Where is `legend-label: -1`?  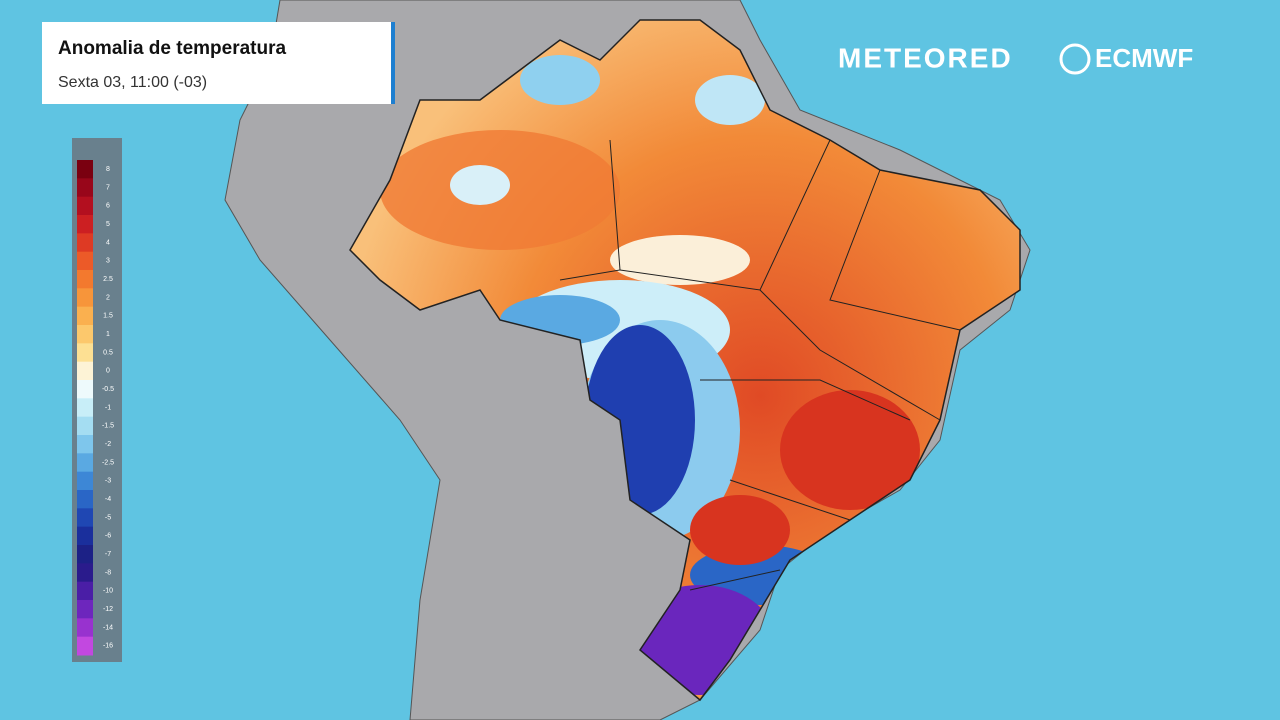
legend-label: -1 is located at coordinates (108, 407).